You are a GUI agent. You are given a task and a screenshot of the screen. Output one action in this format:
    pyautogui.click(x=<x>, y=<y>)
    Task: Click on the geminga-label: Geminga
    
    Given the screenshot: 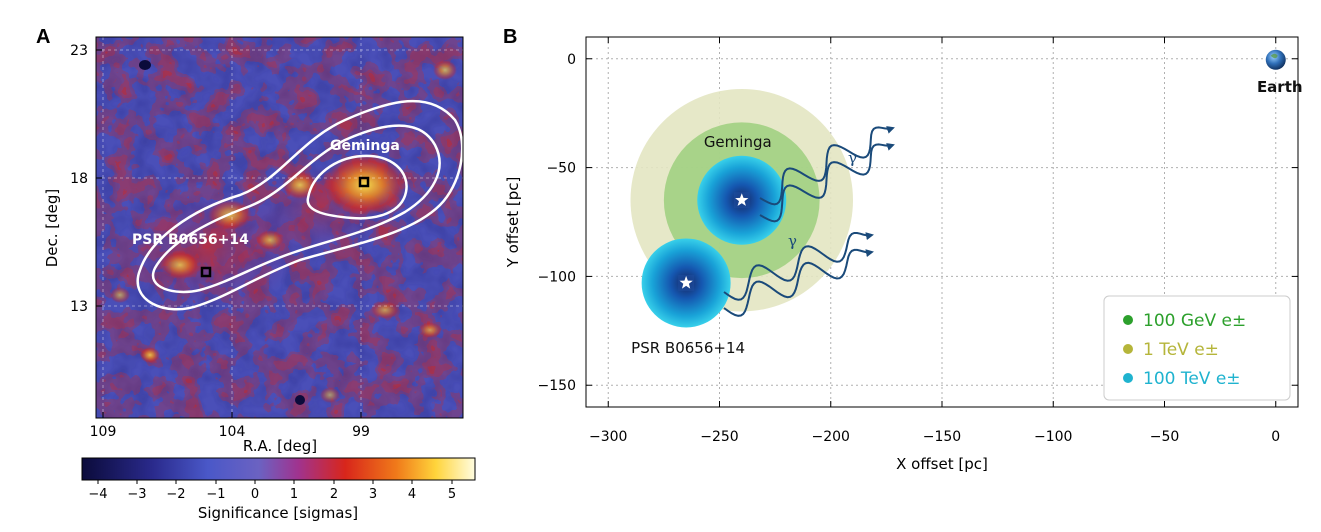 What is the action you would take?
    pyautogui.click(x=738, y=142)
    